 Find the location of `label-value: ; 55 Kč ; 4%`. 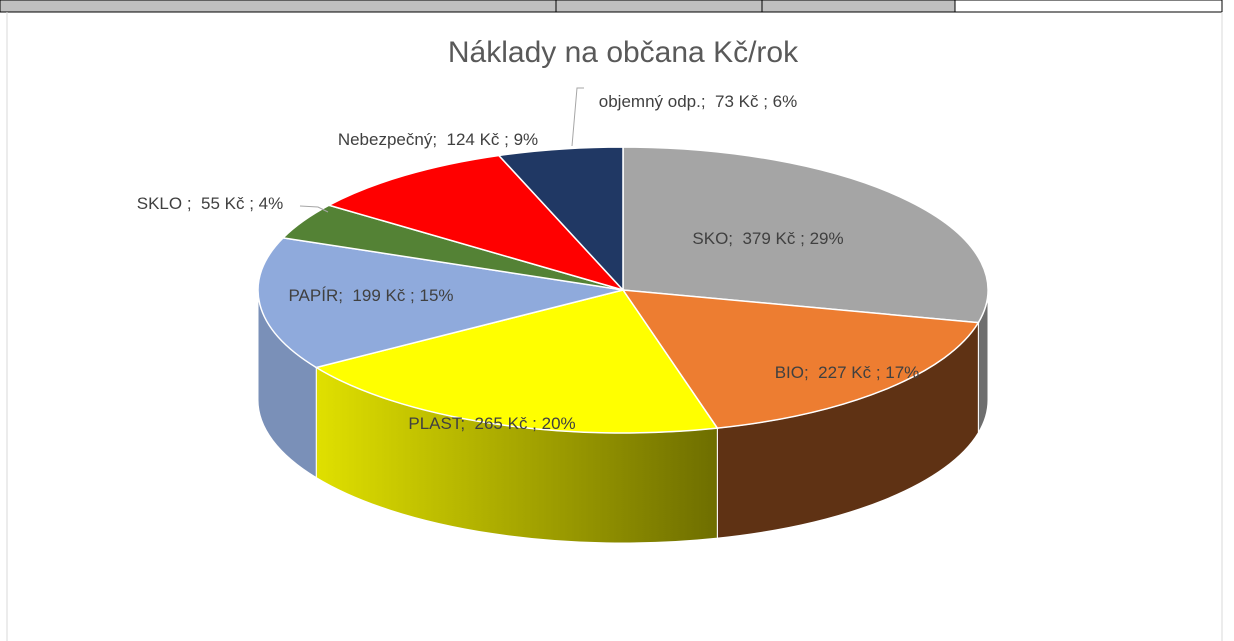

label-value: ; 55 Kč ; 4% is located at coordinates (235, 203).